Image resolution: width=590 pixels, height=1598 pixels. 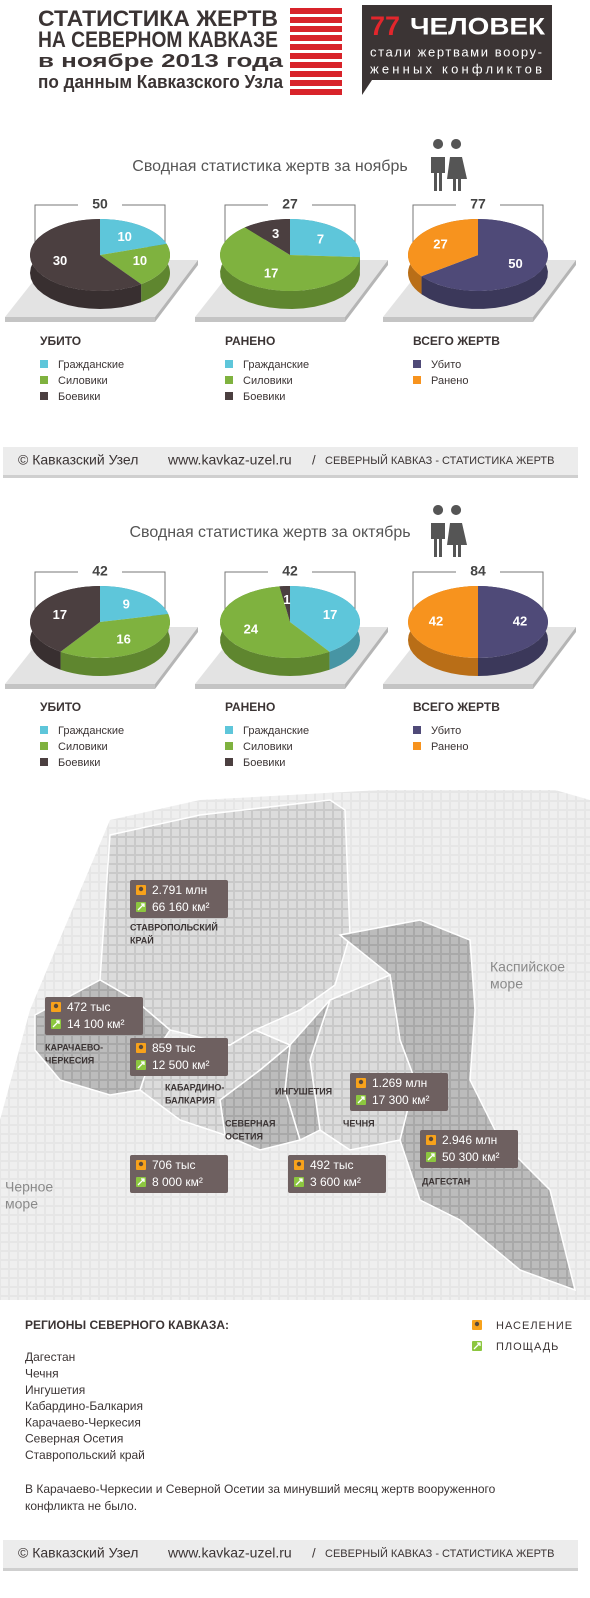 What do you see at coordinates (142, 939) in the screenshot?
I see `region-name: КРАЙ` at bounding box center [142, 939].